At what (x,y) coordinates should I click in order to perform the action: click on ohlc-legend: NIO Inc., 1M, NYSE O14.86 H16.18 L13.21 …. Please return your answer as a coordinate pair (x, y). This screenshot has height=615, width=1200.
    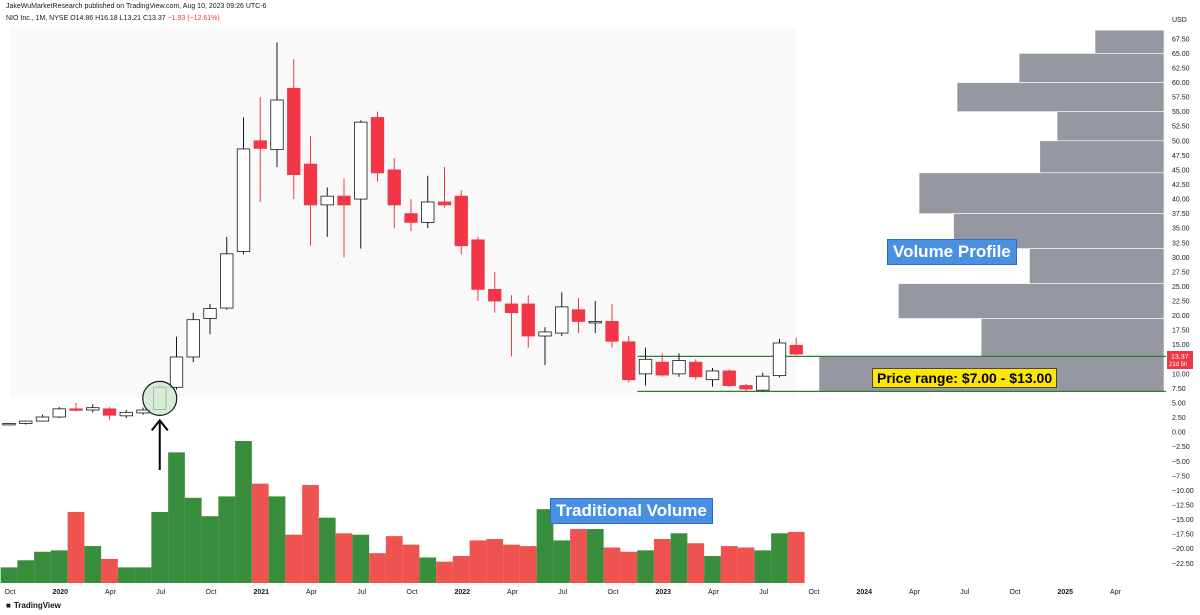
    Looking at the image, I should click on (113, 18).